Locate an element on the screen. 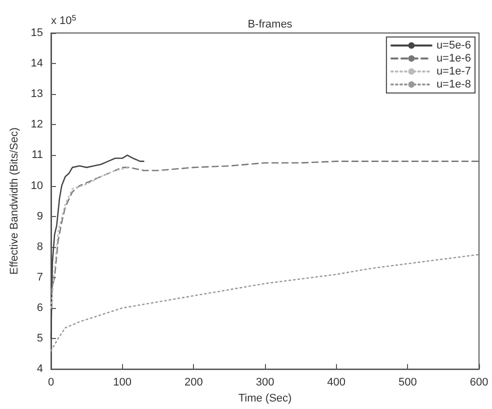 This screenshot has width=492, height=409. y-tick-label: 8 is located at coordinates (39, 246).